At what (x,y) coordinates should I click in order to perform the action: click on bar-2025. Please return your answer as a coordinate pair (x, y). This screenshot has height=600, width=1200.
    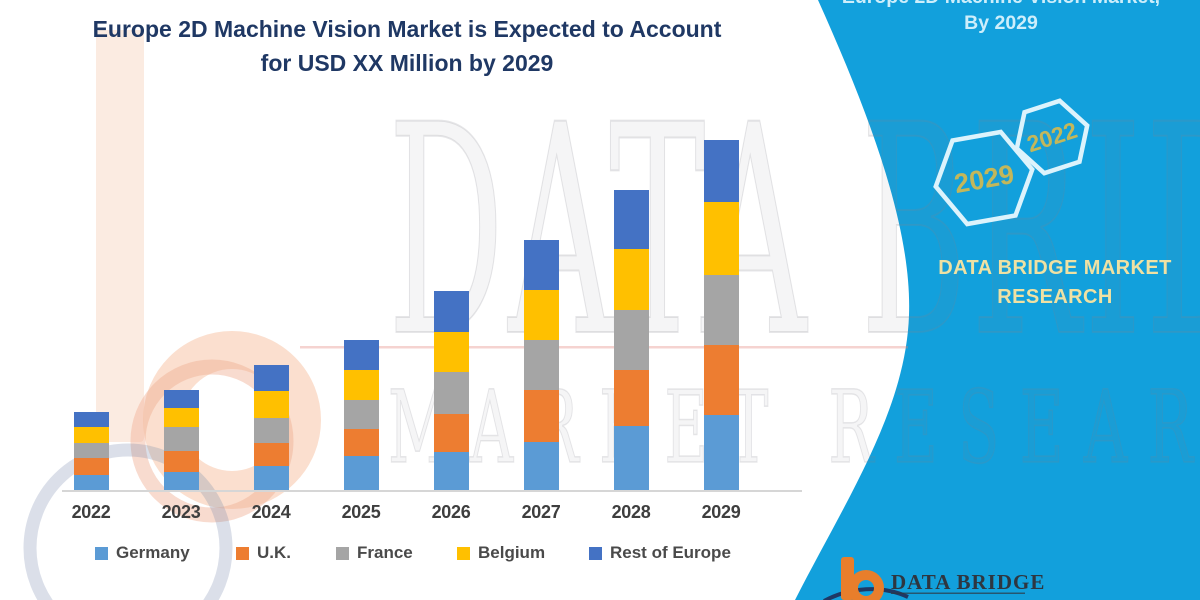
    Looking at the image, I should click on (361, 415).